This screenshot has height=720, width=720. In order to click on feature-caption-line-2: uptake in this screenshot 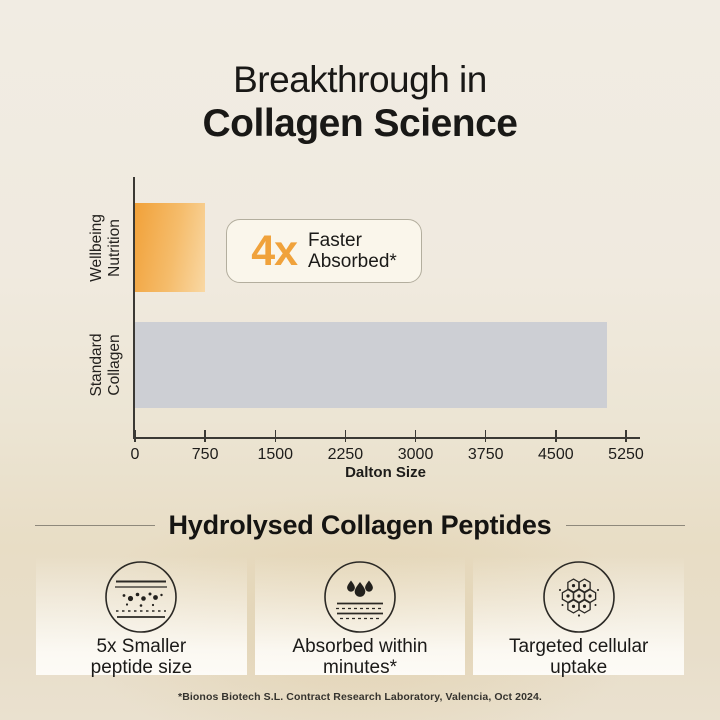, I will do `click(579, 667)`.